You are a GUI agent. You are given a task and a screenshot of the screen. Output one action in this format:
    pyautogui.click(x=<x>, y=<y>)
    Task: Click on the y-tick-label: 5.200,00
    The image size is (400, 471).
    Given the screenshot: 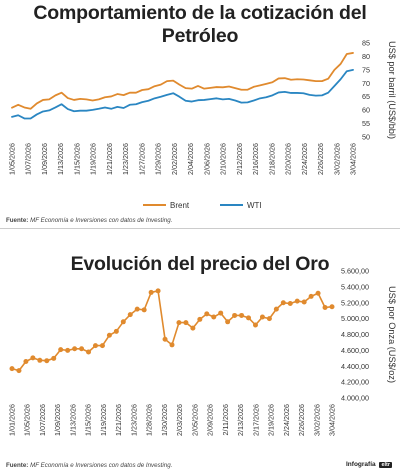 What is the action you would take?
    pyautogui.click(x=355, y=302)
    